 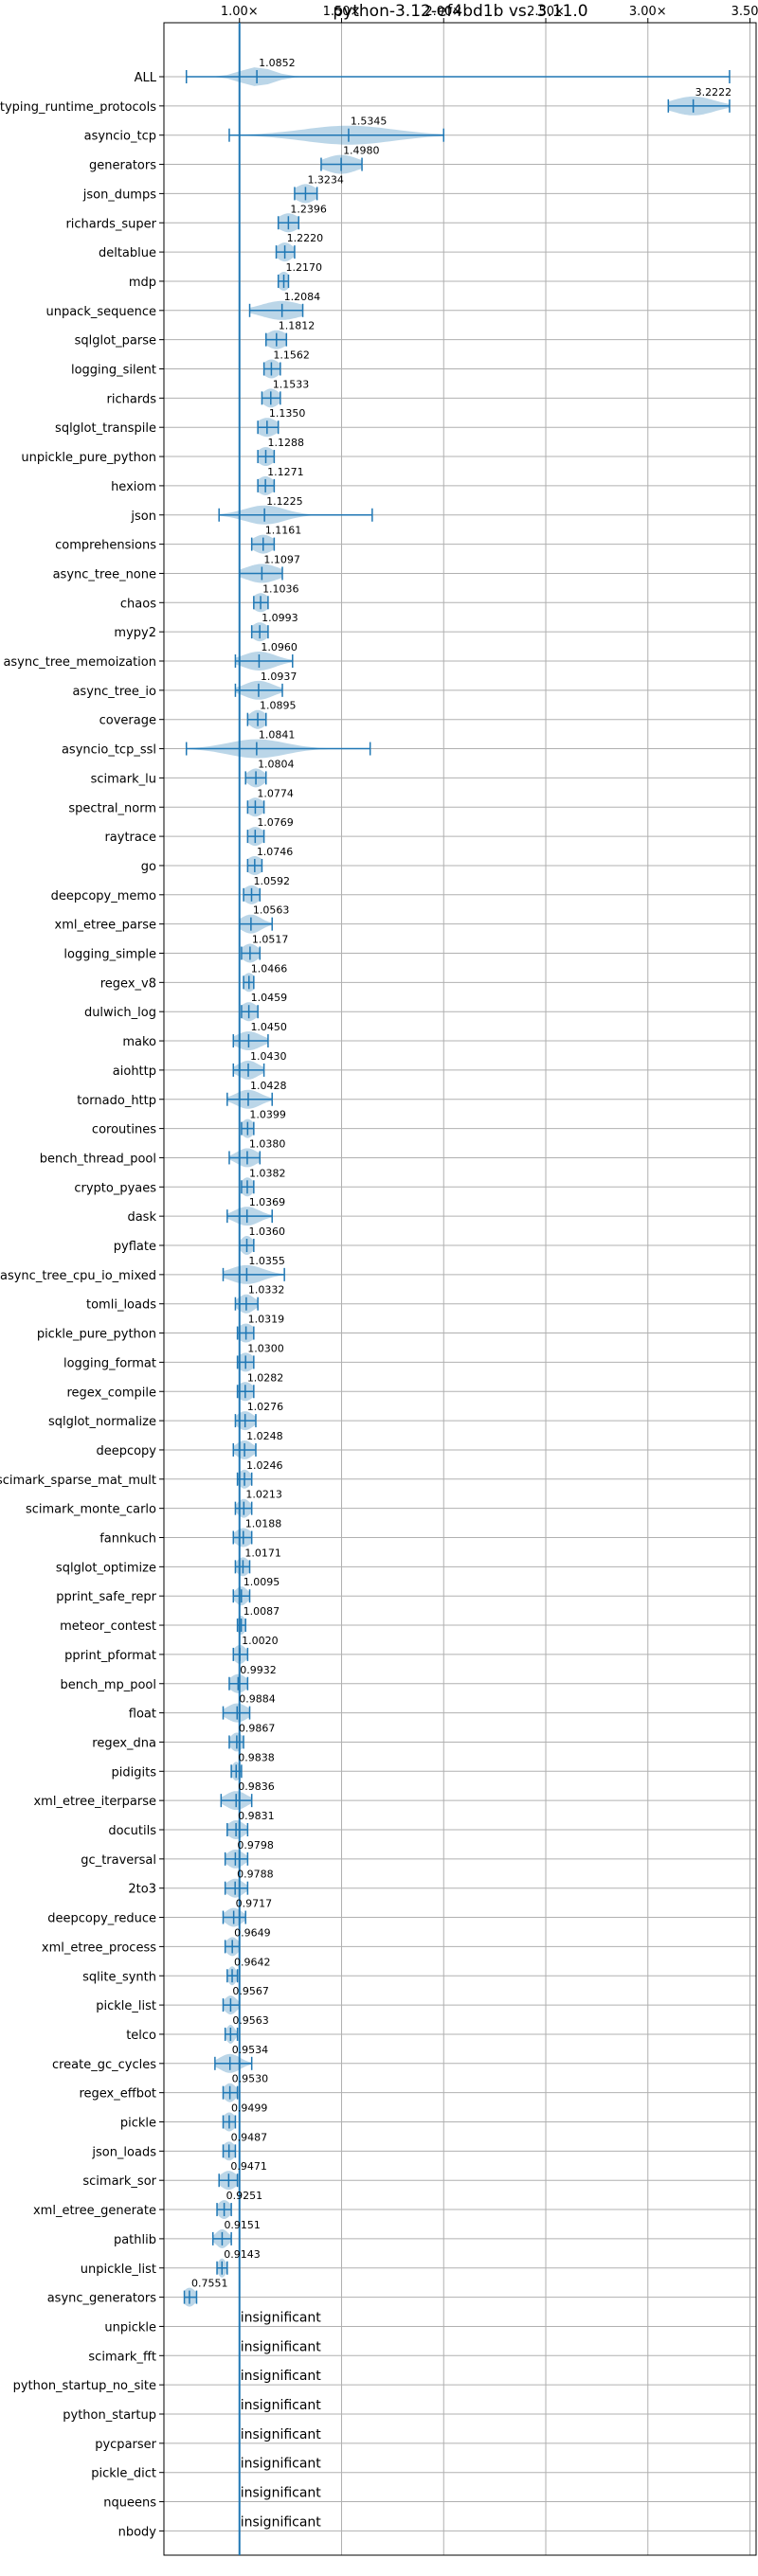 What do you see at coordinates (275, 793) in the screenshot?
I see `value-label: 1.0774` at bounding box center [275, 793].